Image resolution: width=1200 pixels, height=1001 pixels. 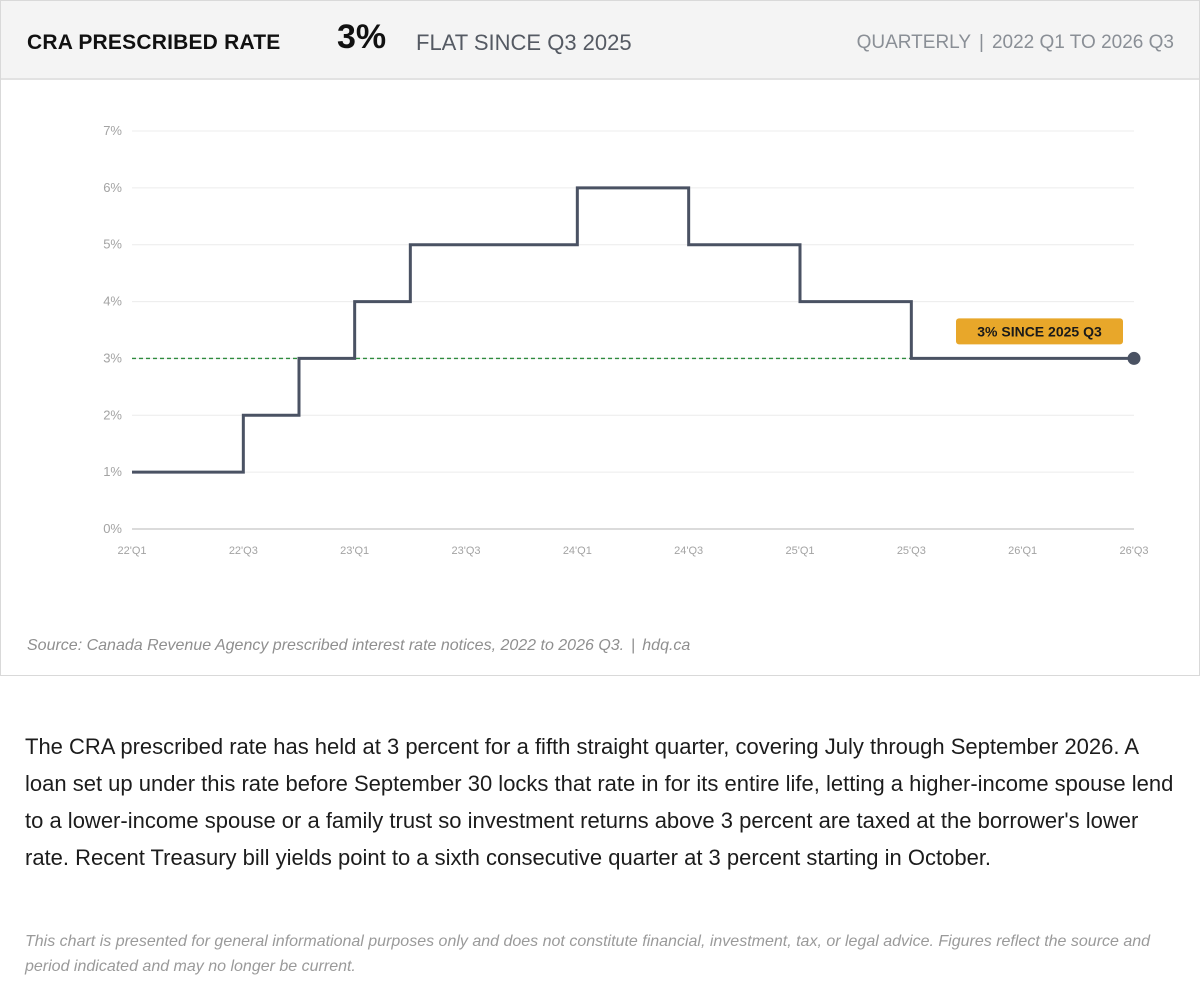 What do you see at coordinates (1082, 42) in the screenshot?
I see `range-label: 2022 Q1 TO 2026 Q3` at bounding box center [1082, 42].